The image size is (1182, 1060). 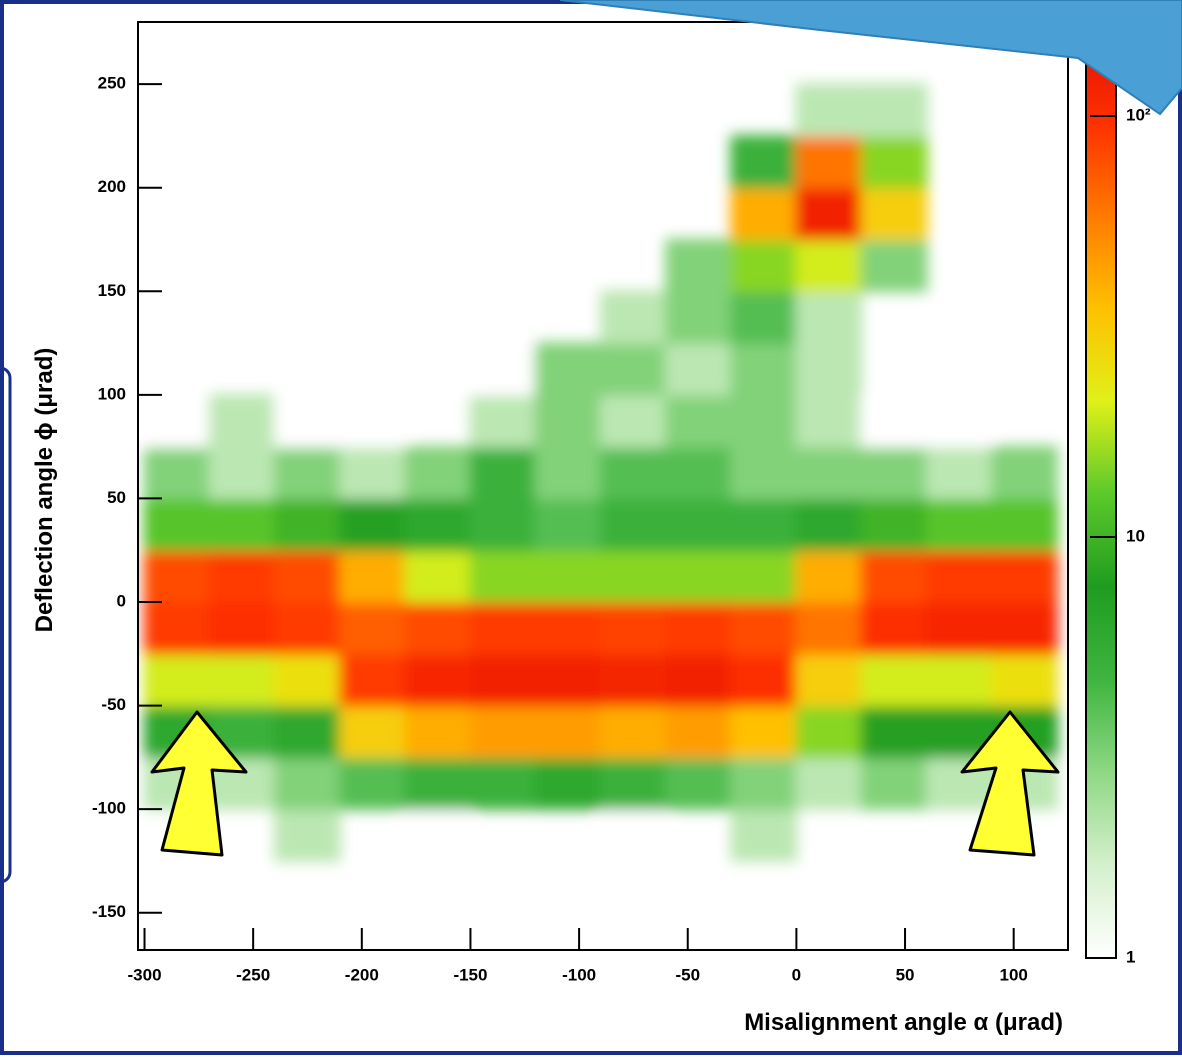 What do you see at coordinates (579, 974) in the screenshot?
I see `x-tick-label: -100` at bounding box center [579, 974].